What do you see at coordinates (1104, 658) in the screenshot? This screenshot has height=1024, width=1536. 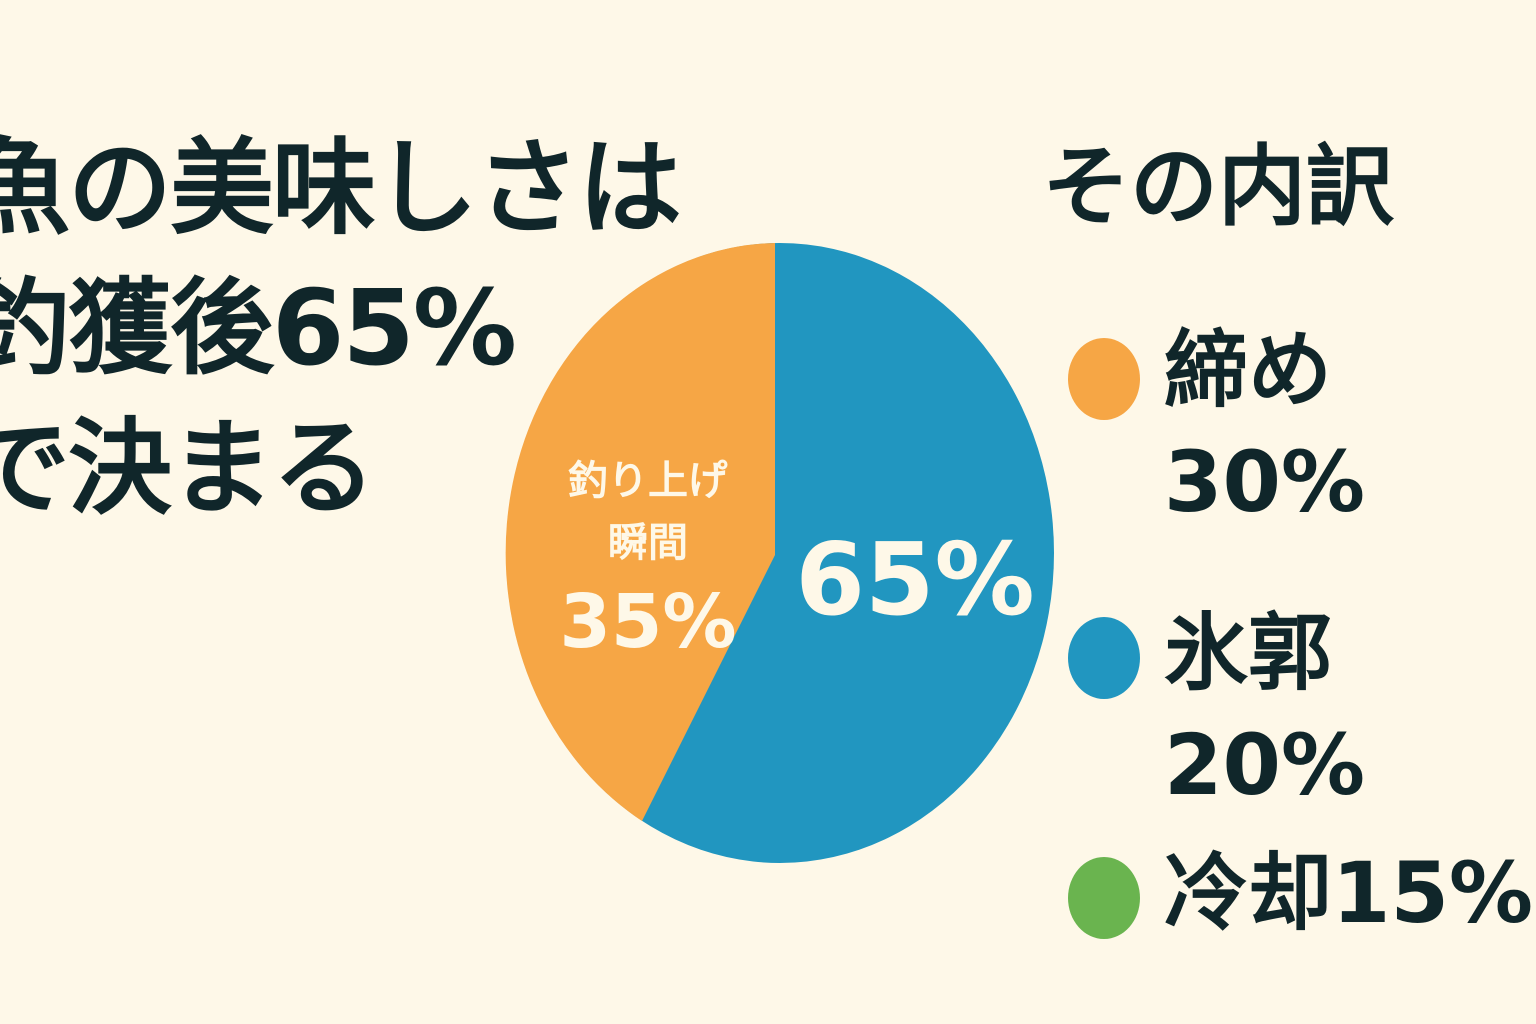 I see `blue-dot-icon` at bounding box center [1104, 658].